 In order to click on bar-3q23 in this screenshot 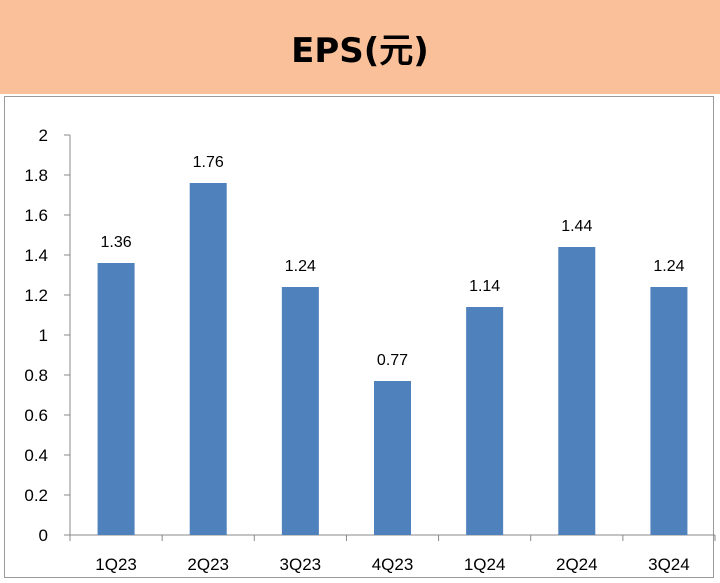, I will do `click(300, 411)`.